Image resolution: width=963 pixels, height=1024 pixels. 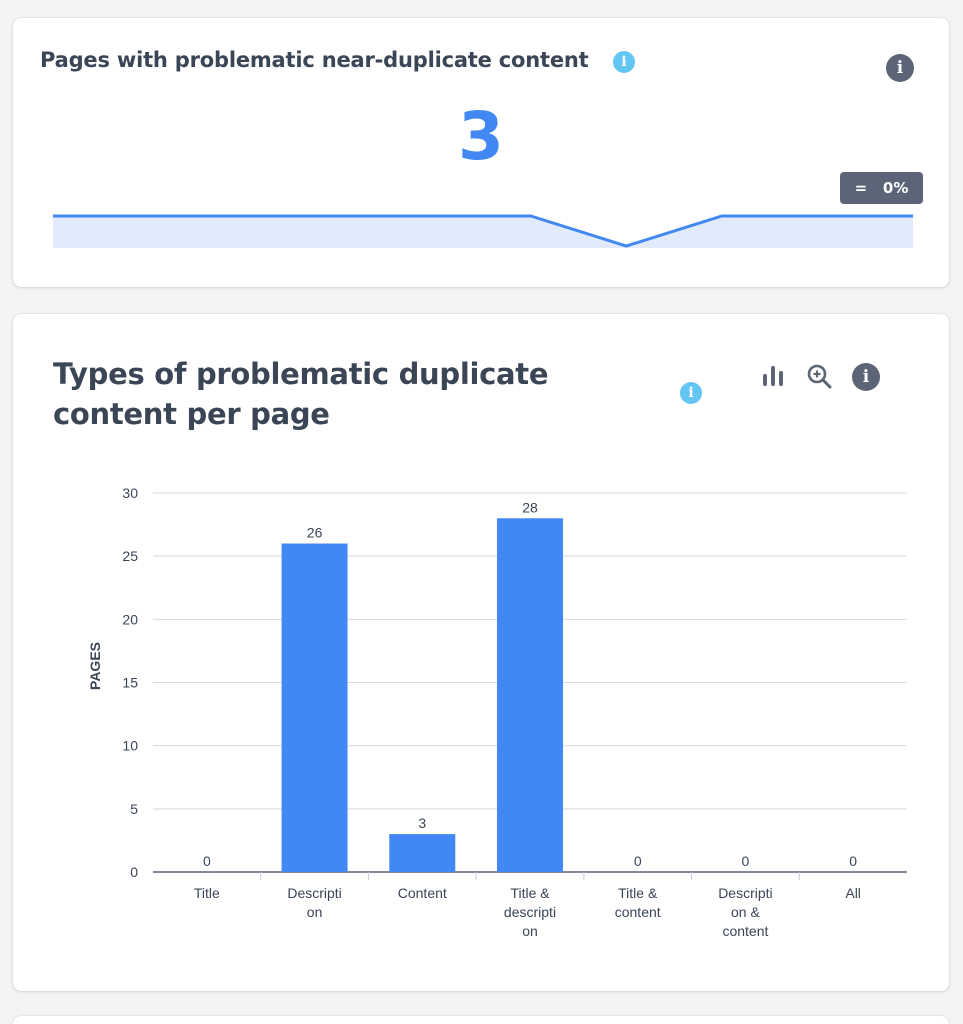 I want to click on sparkline-area, so click(x=483, y=232).